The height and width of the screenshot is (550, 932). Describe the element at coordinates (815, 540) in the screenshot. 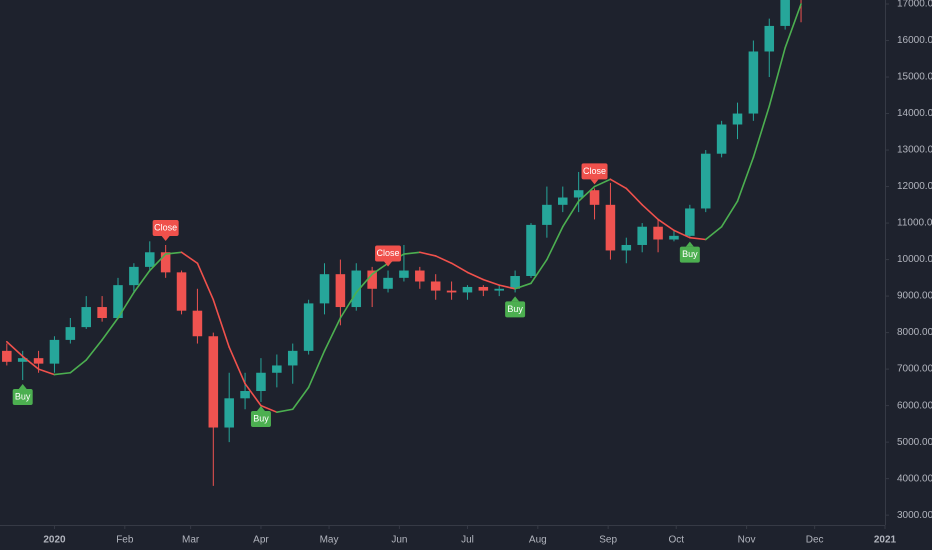

I see `x-tick-label: Dec` at that location.